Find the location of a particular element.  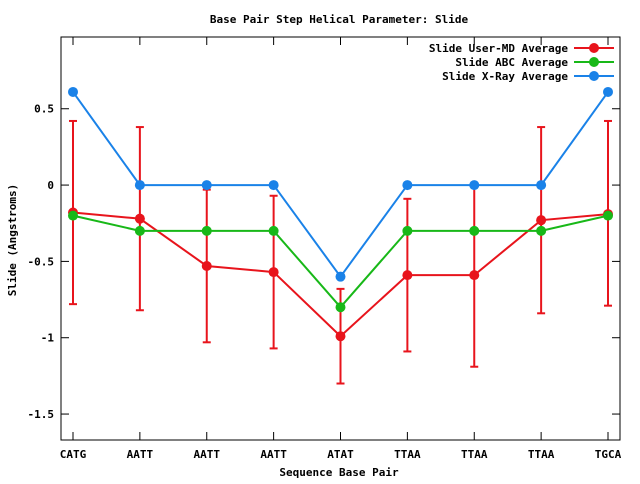

y-tick-label: -0.5 is located at coordinates (41, 261).